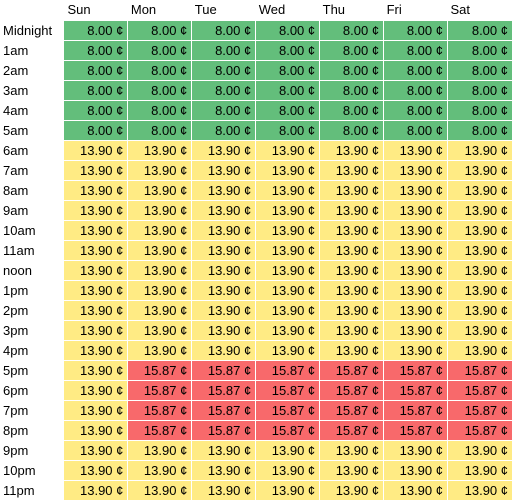 The width and height of the screenshot is (513, 501). What do you see at coordinates (32, 110) in the screenshot?
I see `hour-label-cell: 4am` at bounding box center [32, 110].